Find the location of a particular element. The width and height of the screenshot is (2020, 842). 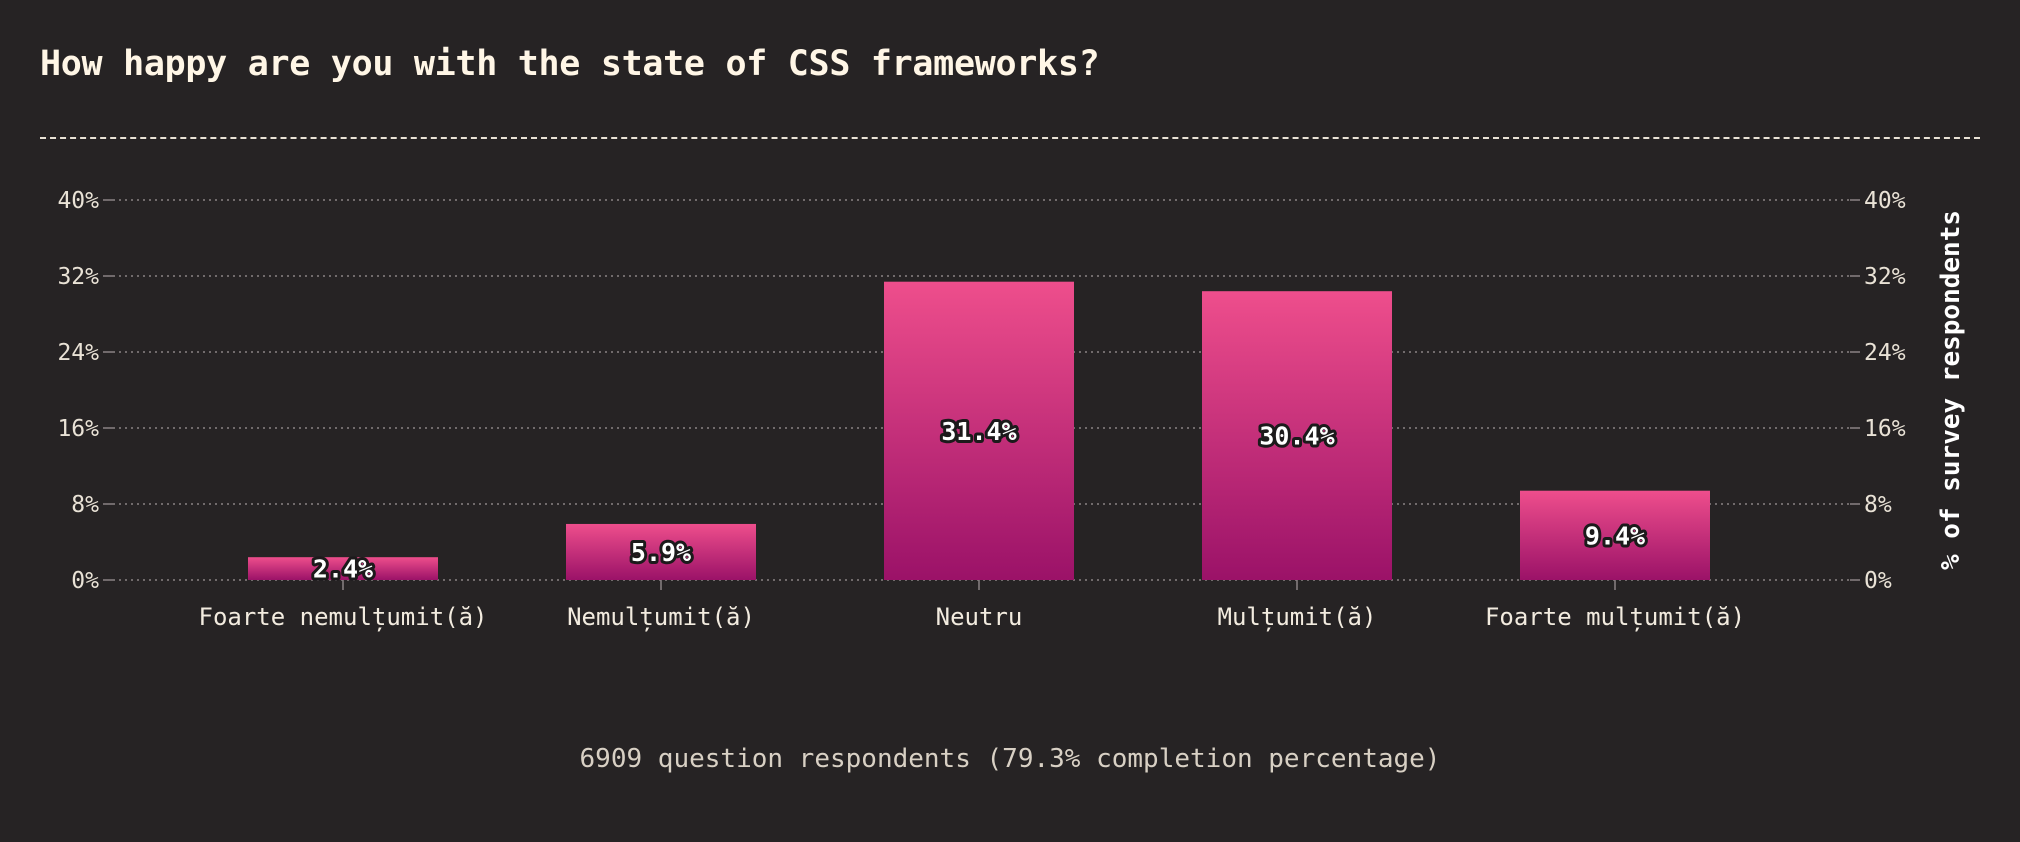

y-tick-label-left: 40% is located at coordinates (78, 201).